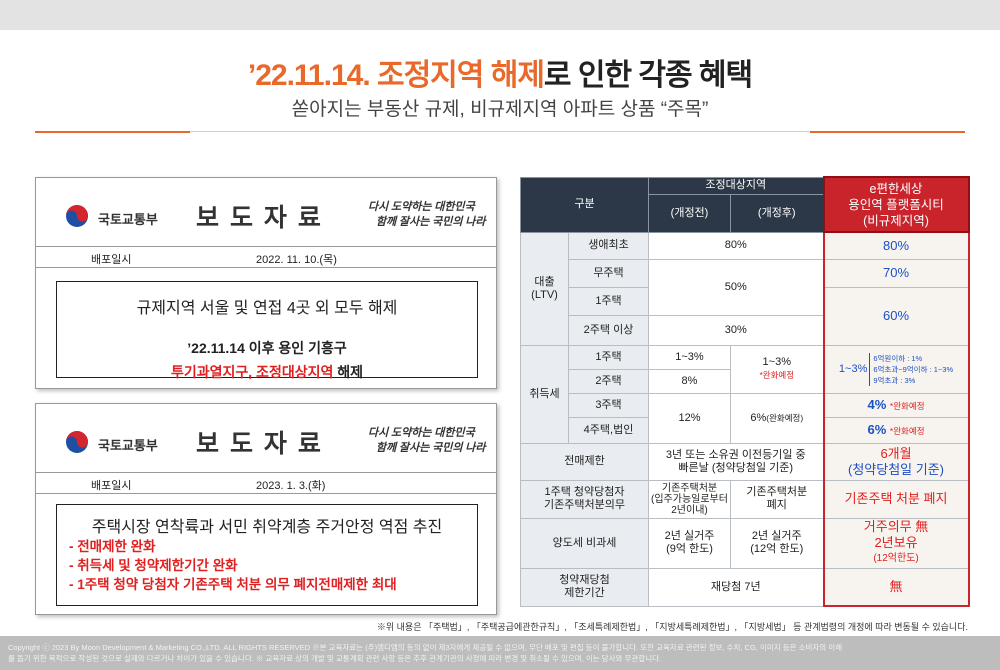 This screenshot has height=670, width=1000. What do you see at coordinates (500, 131) in the screenshot?
I see `divider` at bounding box center [500, 131].